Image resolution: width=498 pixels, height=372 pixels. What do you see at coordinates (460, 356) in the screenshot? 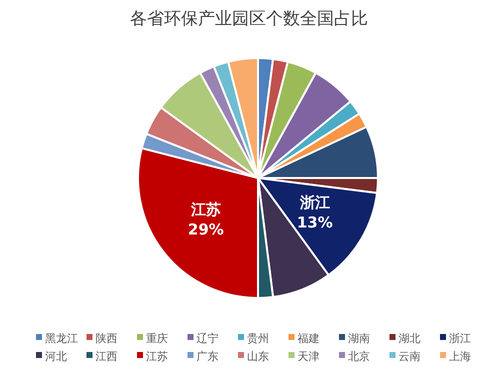
I see `legend-label: 上海` at bounding box center [460, 356].